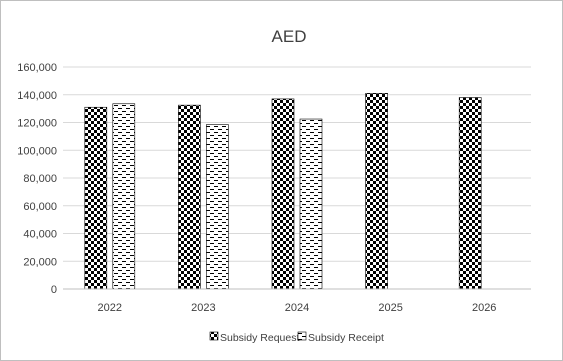  I want to click on x-tick-label: 2026, so click(484, 308).